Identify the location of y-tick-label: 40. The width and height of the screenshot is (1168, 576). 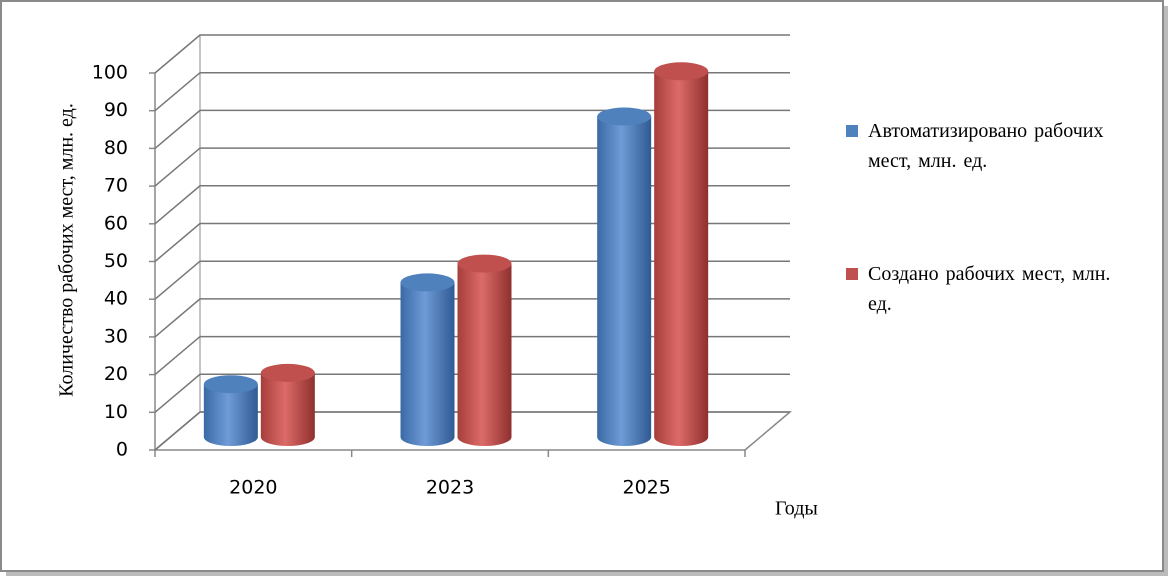
(116, 299).